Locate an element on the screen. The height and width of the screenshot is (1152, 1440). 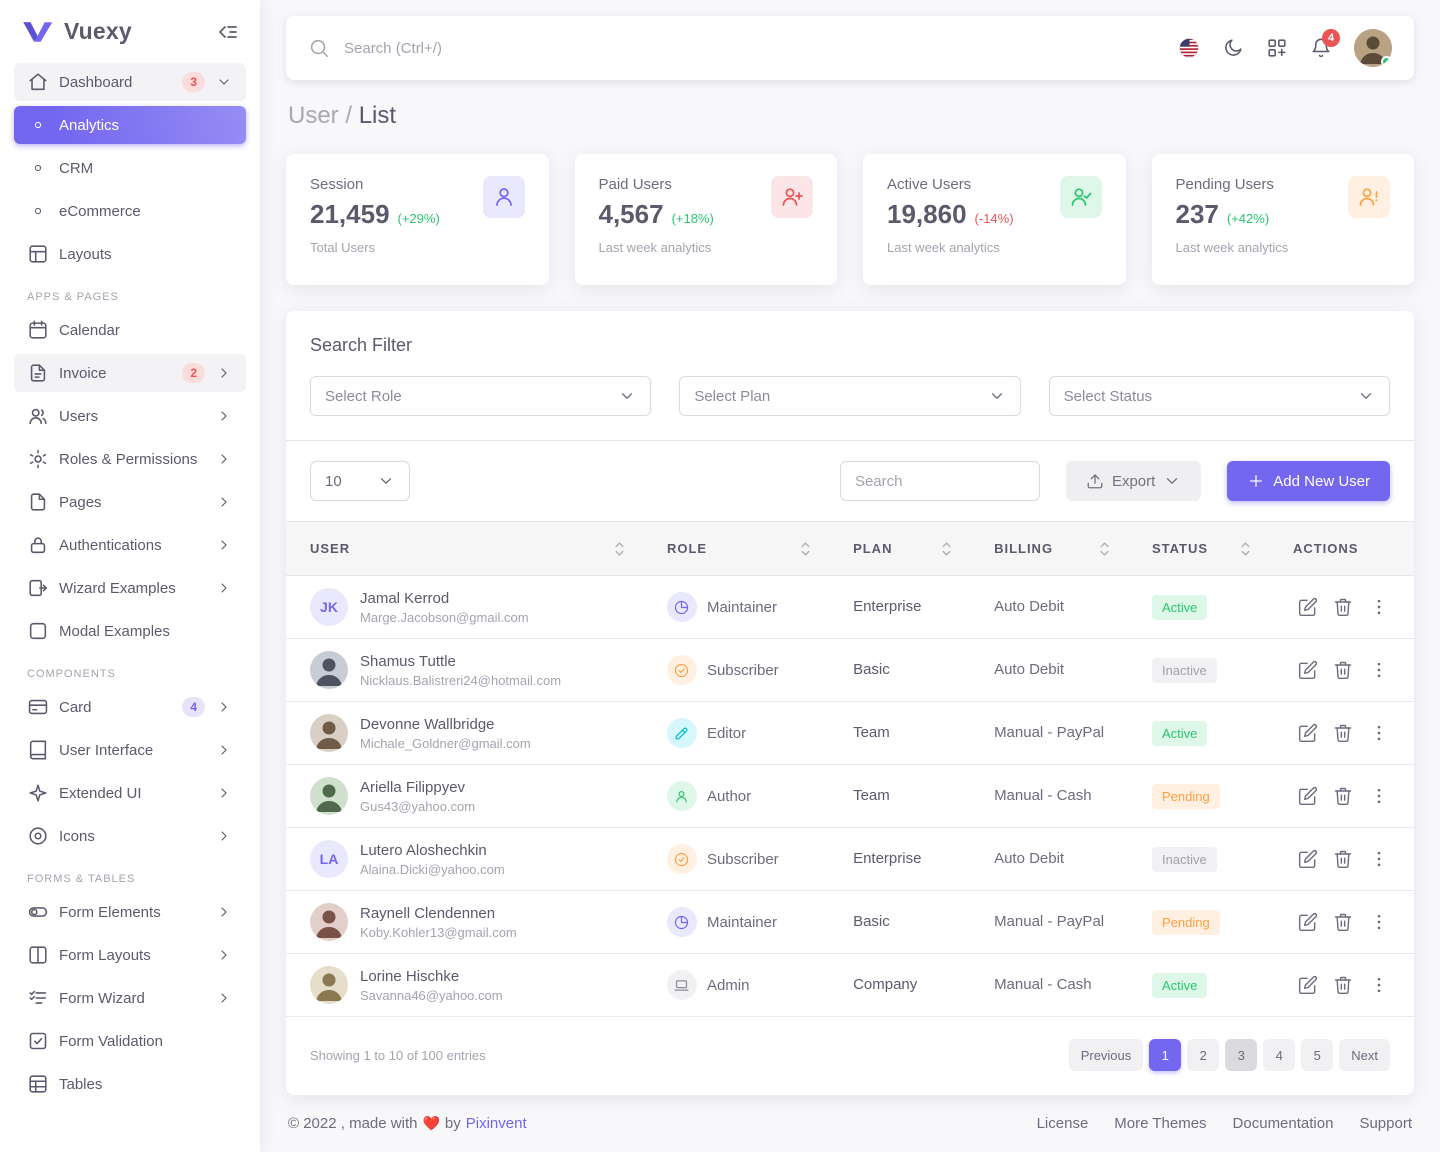
user-name: Shamus Tuttle is located at coordinates (408, 661).